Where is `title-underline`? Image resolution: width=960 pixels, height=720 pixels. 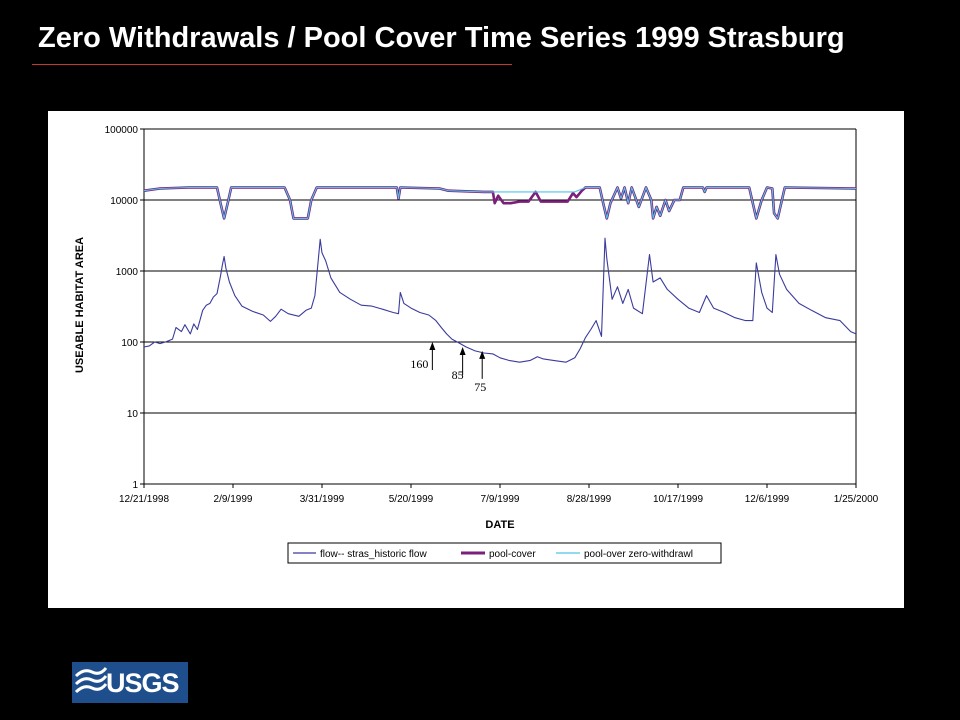
title-underline is located at coordinates (272, 64).